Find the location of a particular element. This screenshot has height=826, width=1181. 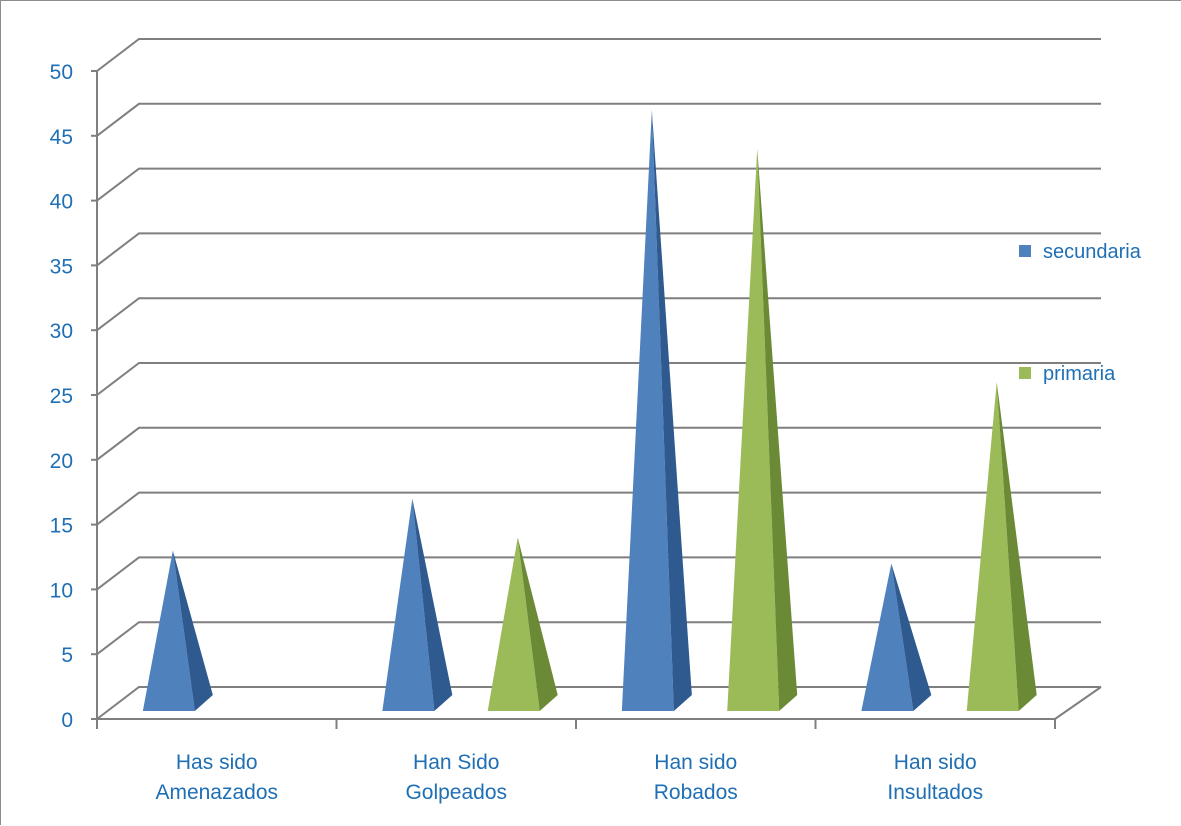

legend-item-primaria: primaria is located at coordinates (1067, 374).